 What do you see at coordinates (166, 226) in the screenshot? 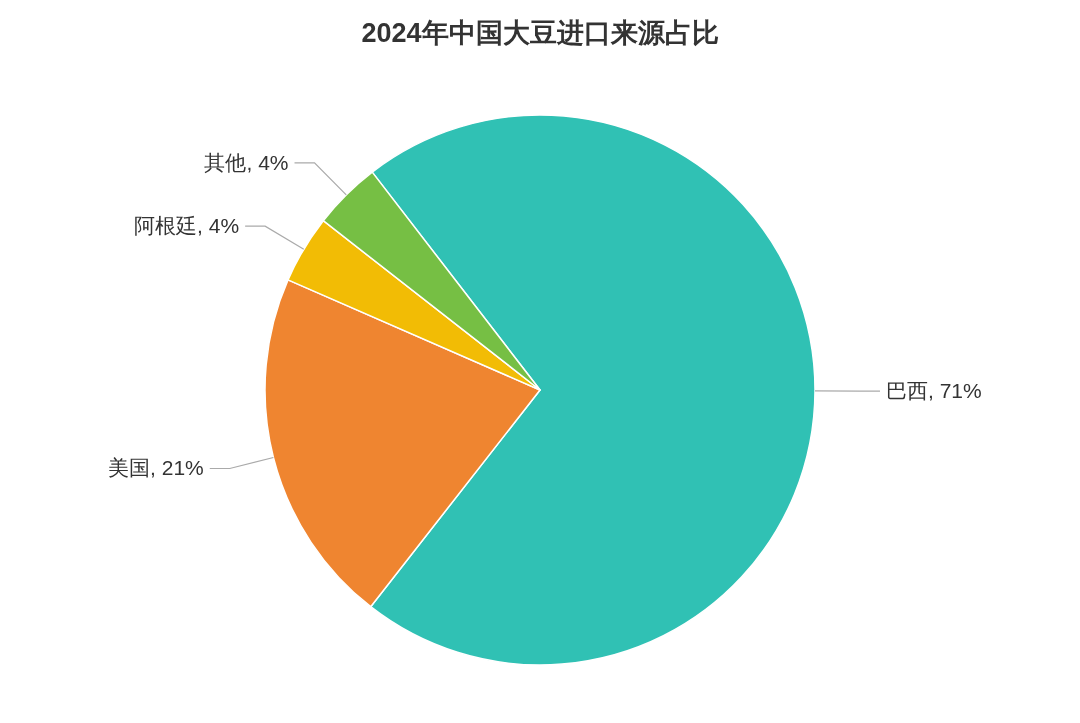
I see `slice-label: 阿根廷` at bounding box center [166, 226].